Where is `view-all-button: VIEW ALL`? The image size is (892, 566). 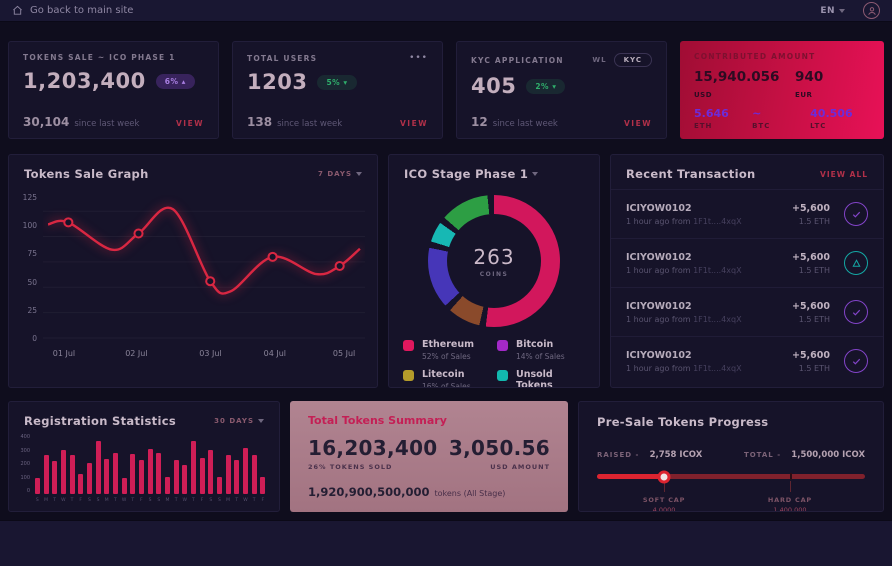 view-all-button: VIEW ALL is located at coordinates (844, 174).